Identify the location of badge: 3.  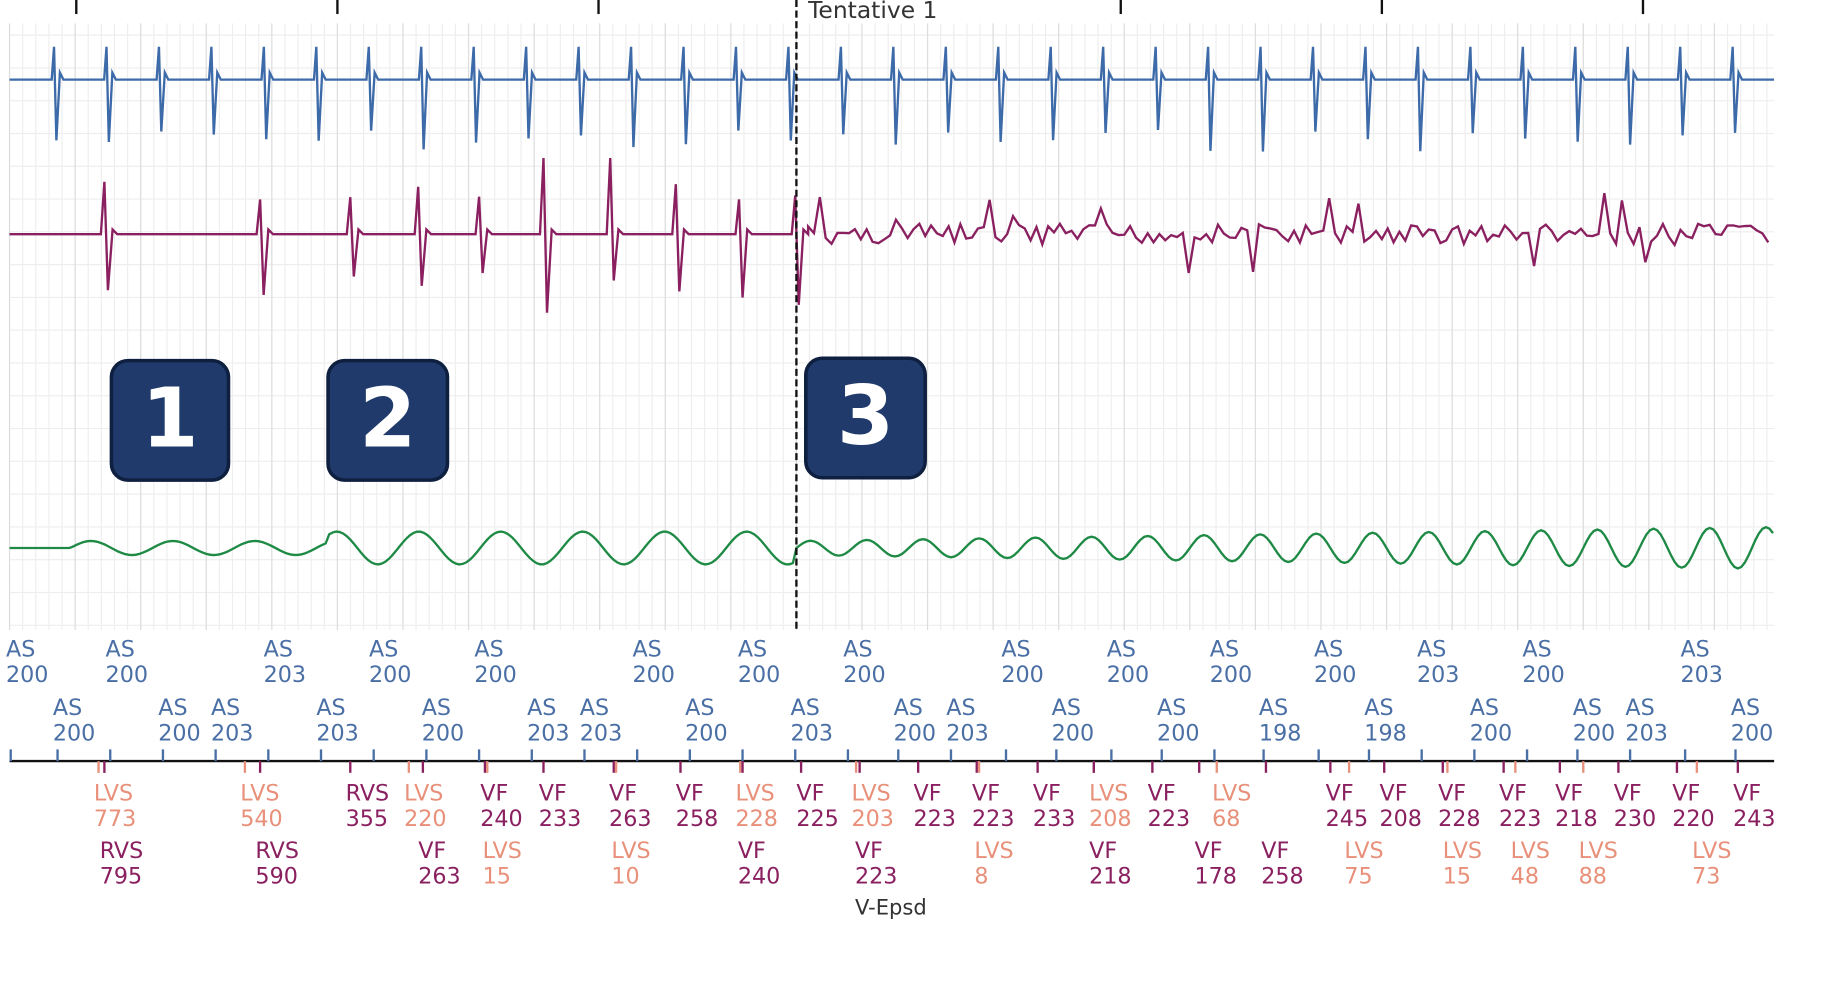
(865, 418).